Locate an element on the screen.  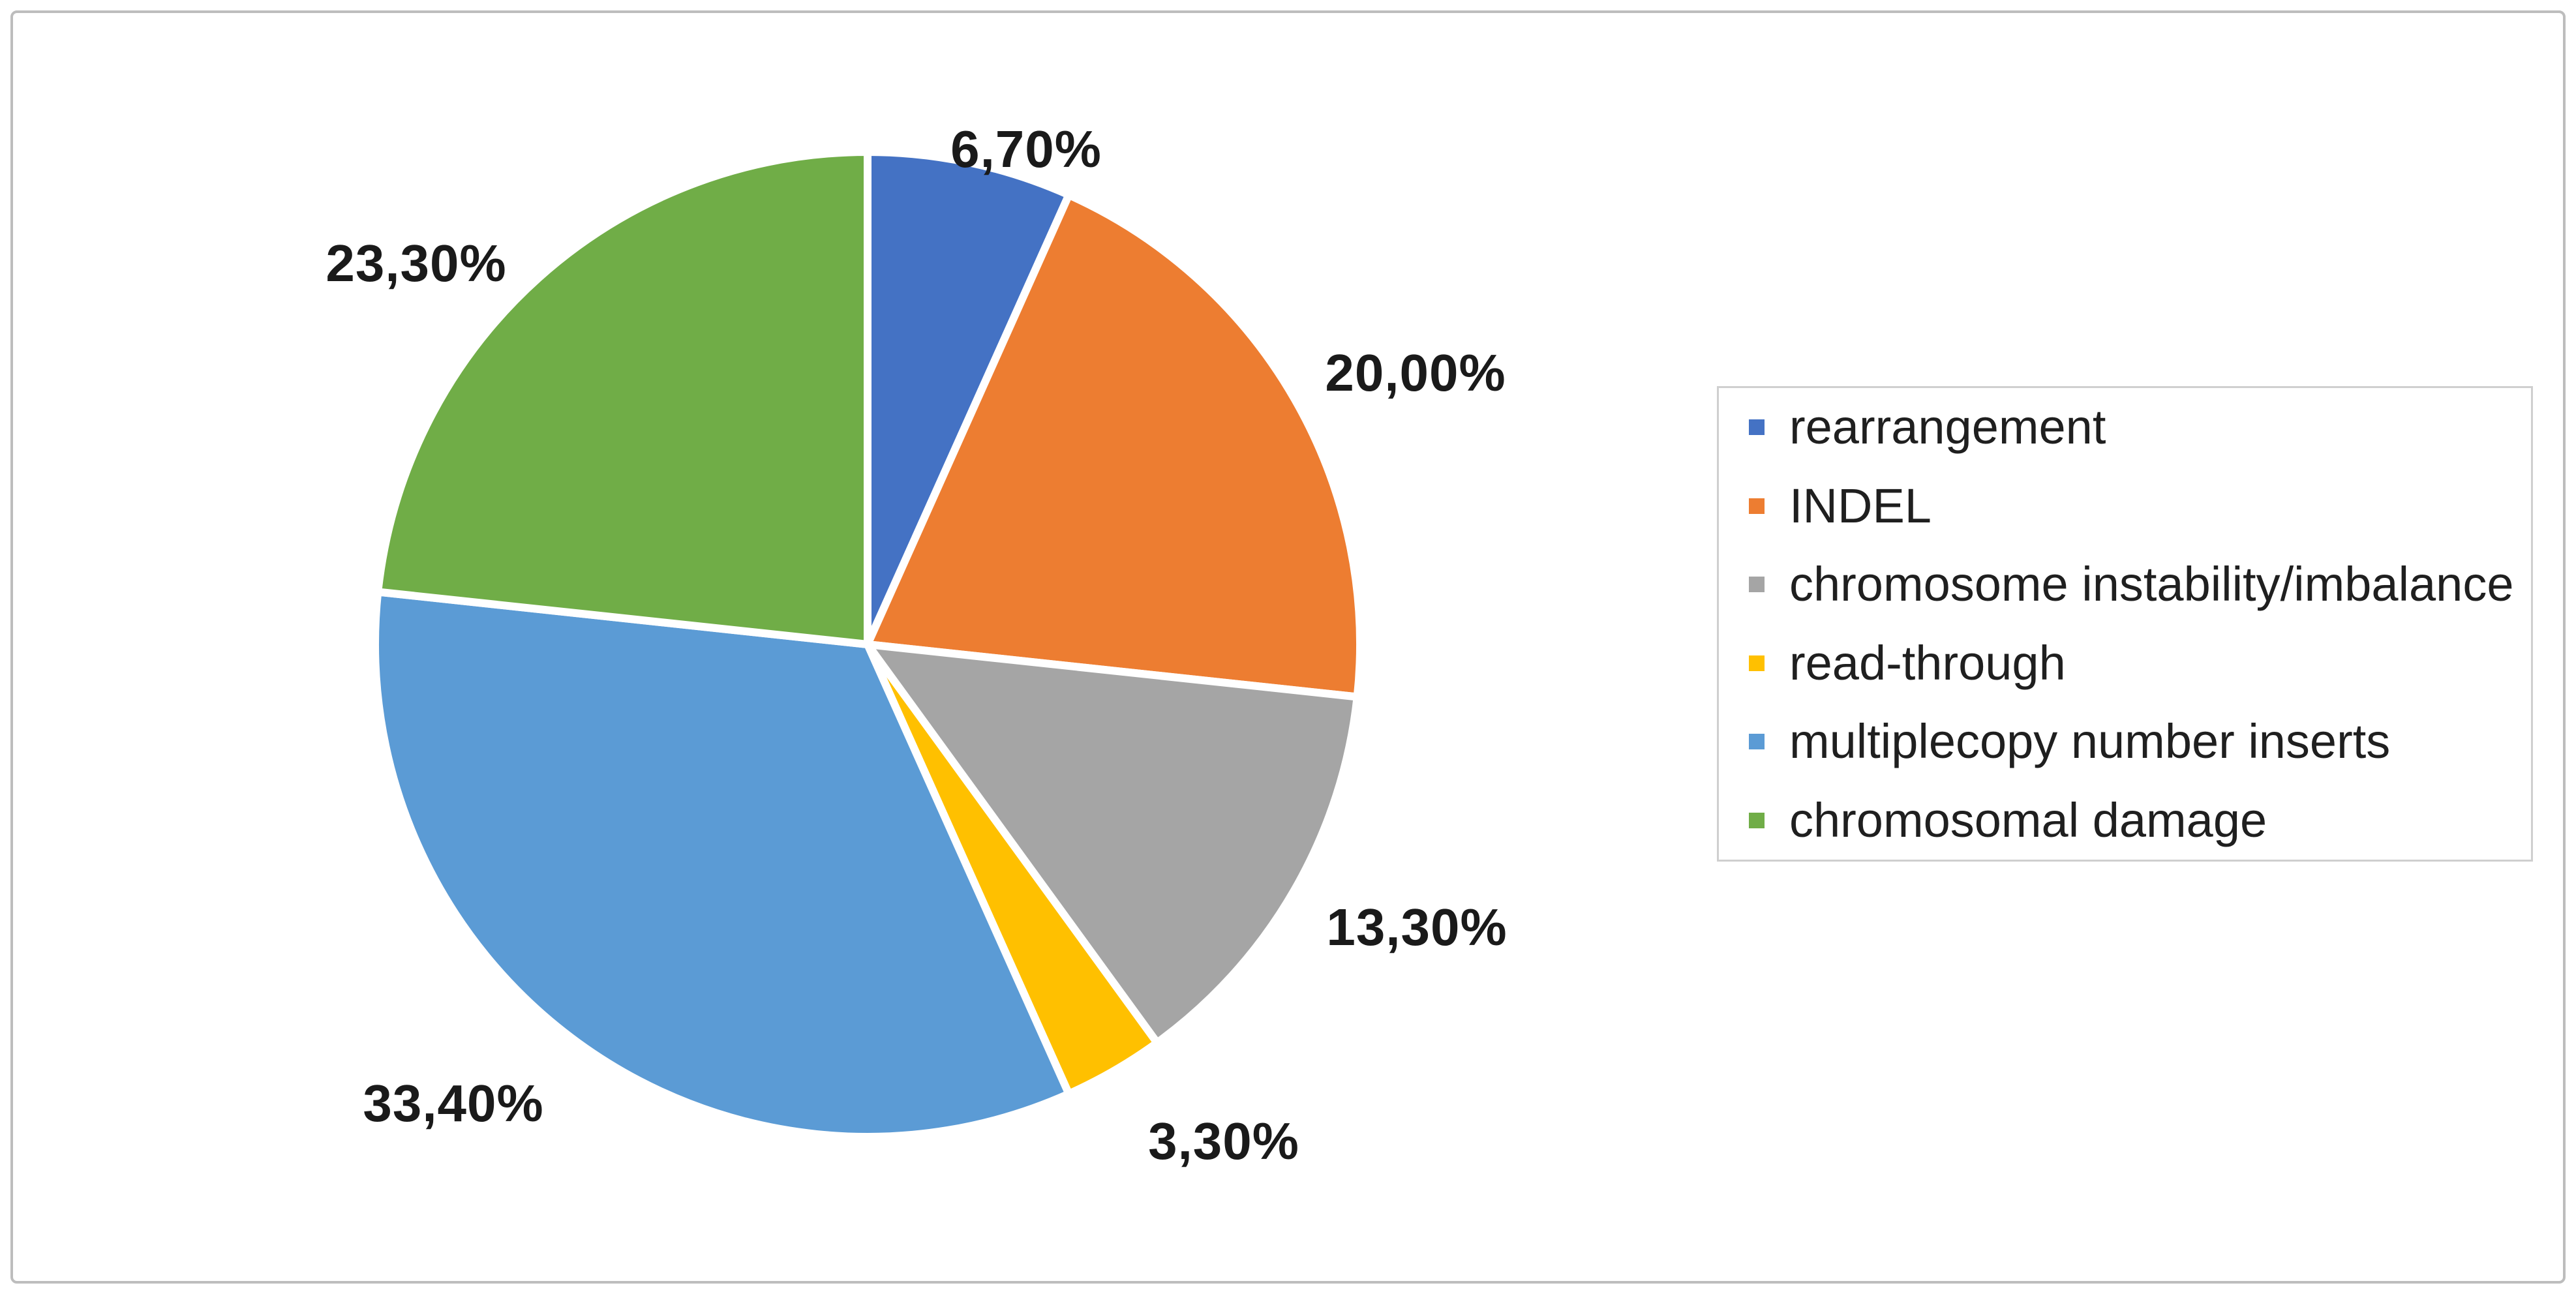
legend-label: chromosomal damage is located at coordinates (2028, 819).